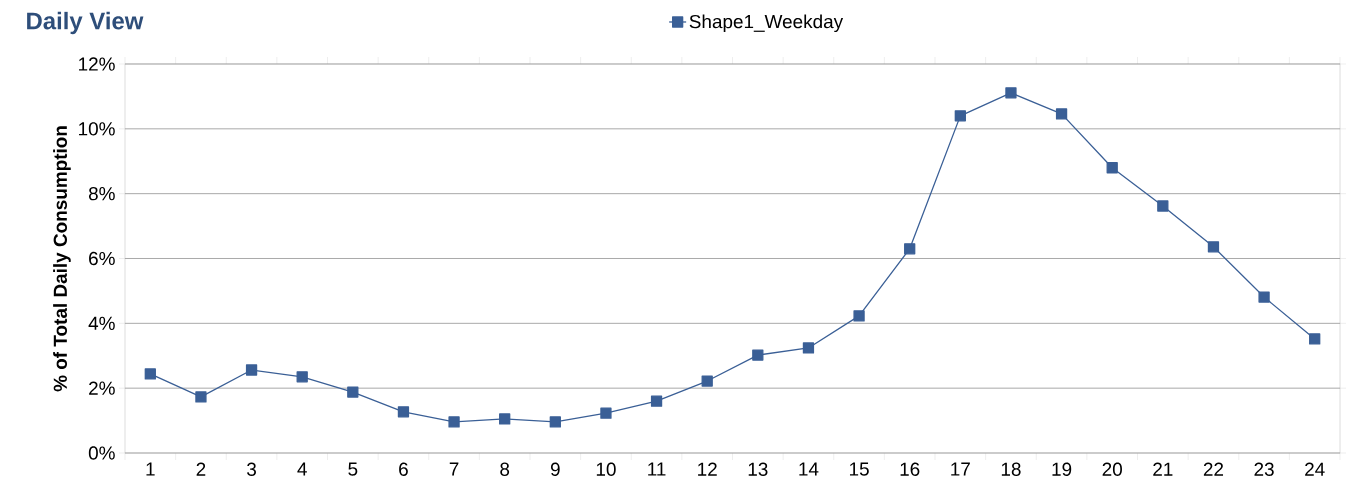 This screenshot has width=1353, height=501. What do you see at coordinates (960, 469) in the screenshot?
I see `x-tick-label: 17` at bounding box center [960, 469].